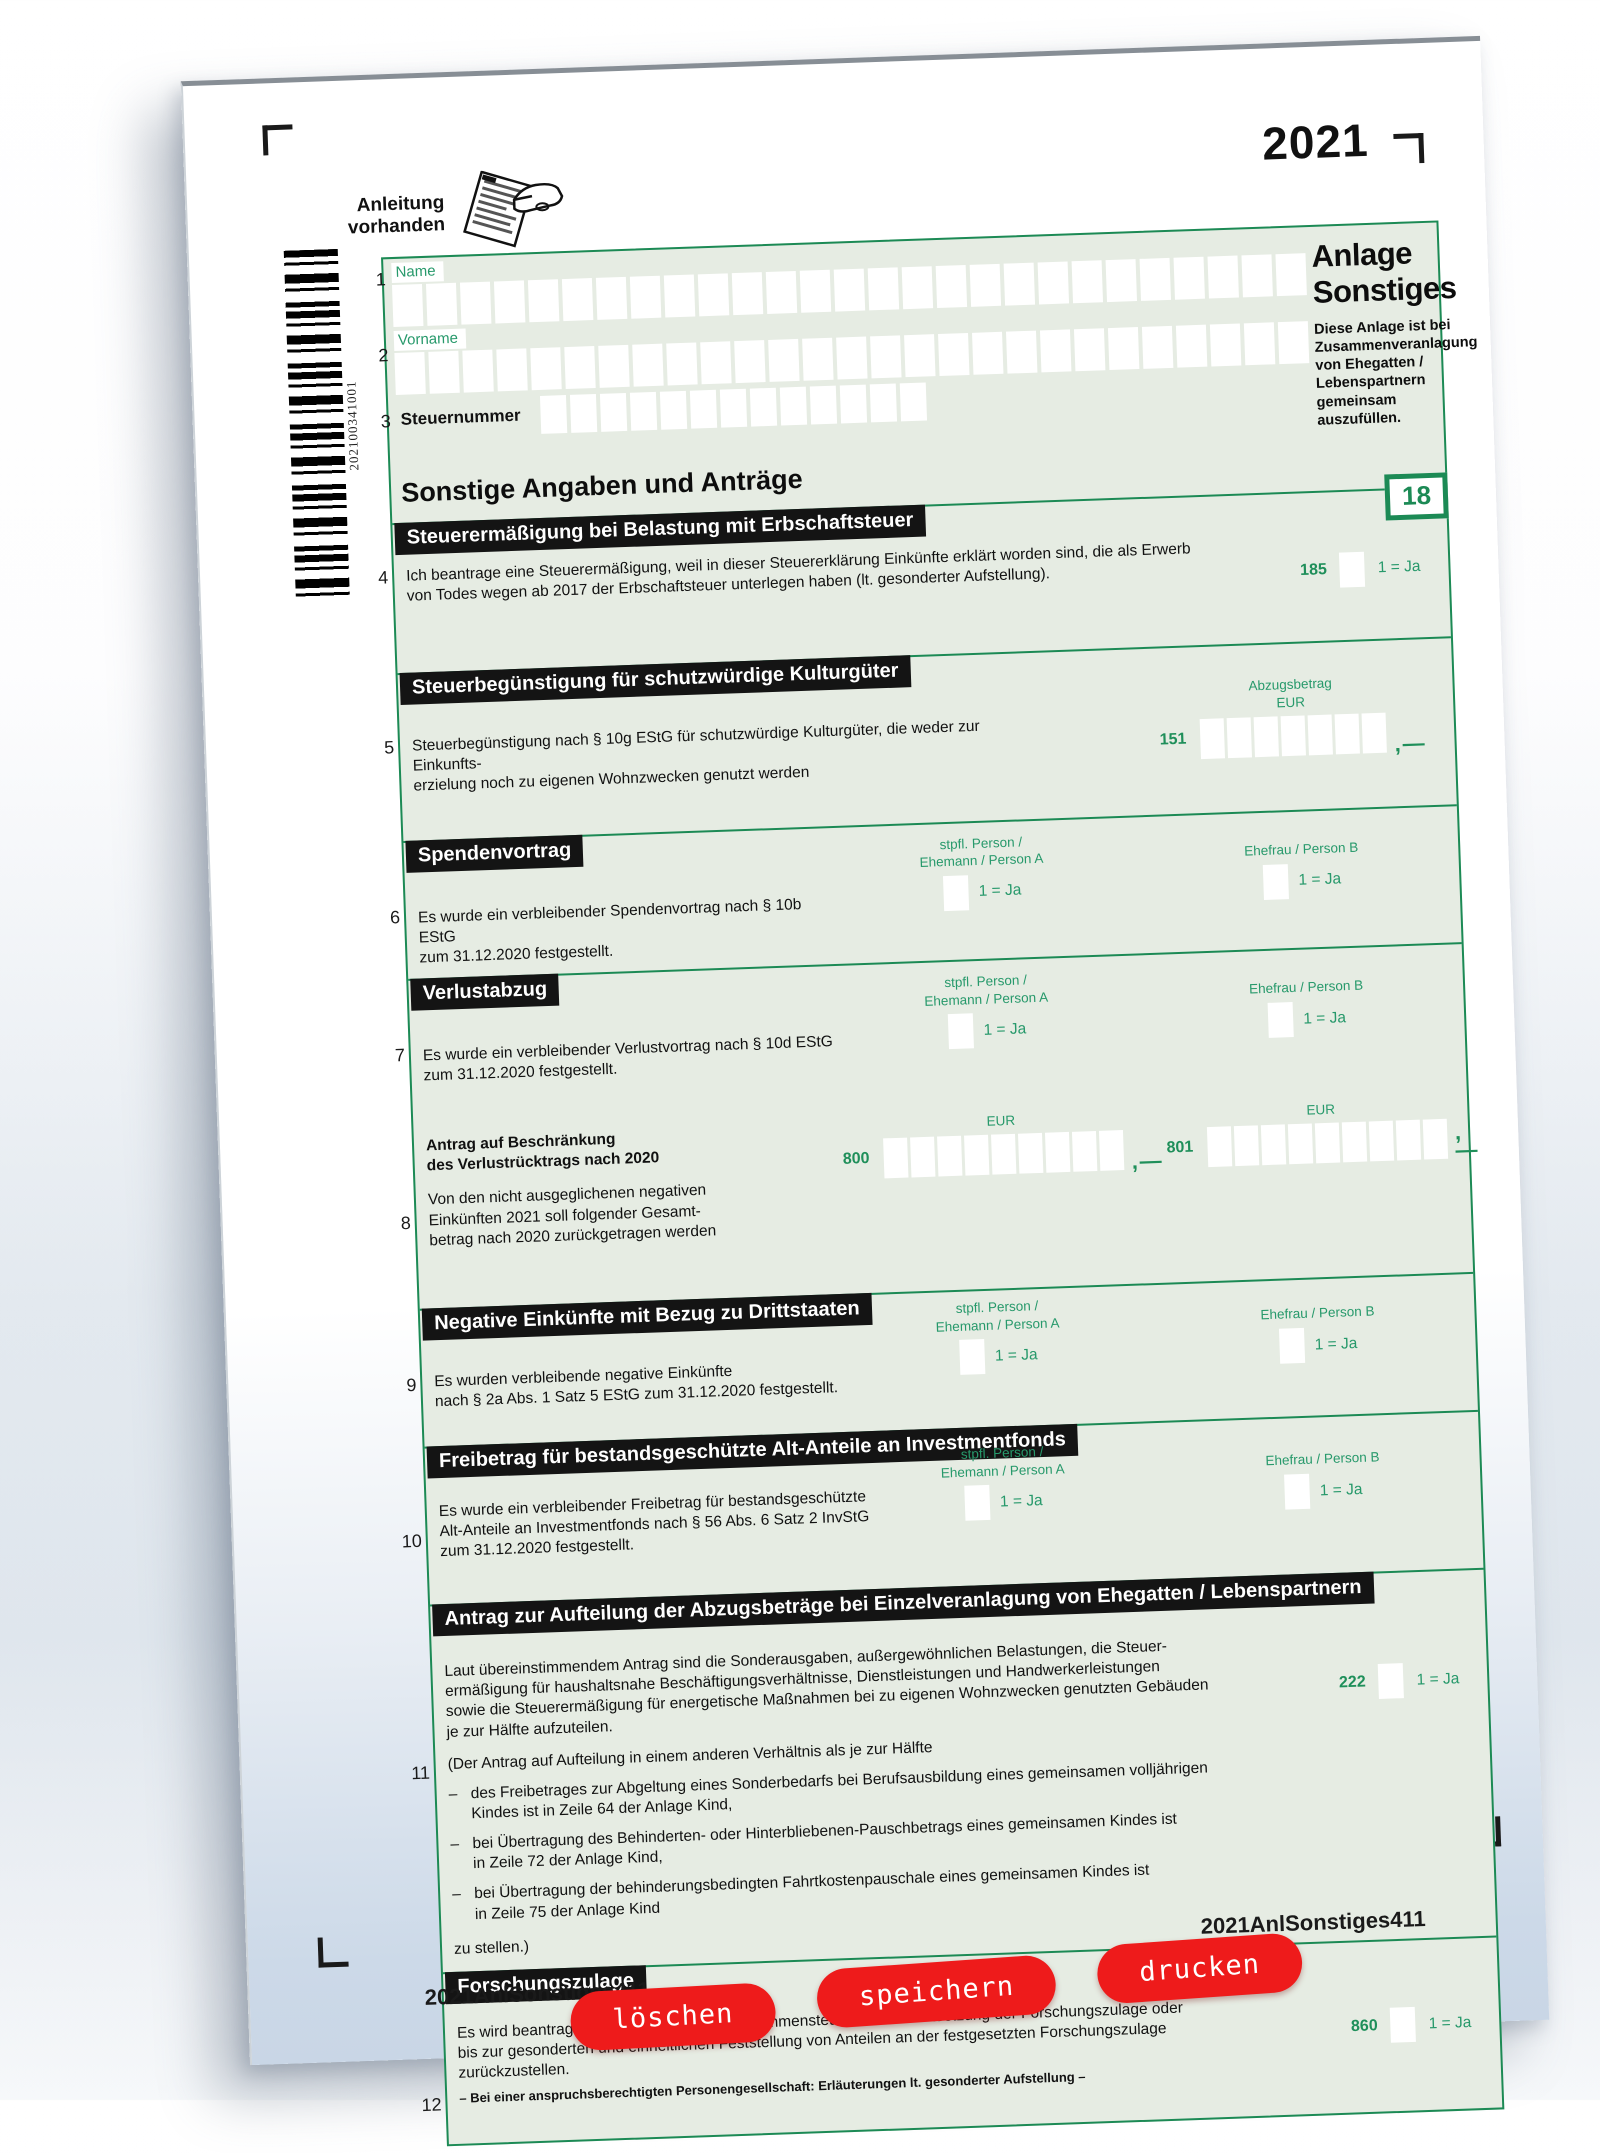  Describe the element at coordinates (673, 2016) in the screenshot. I see `delete-button: löschen` at that location.